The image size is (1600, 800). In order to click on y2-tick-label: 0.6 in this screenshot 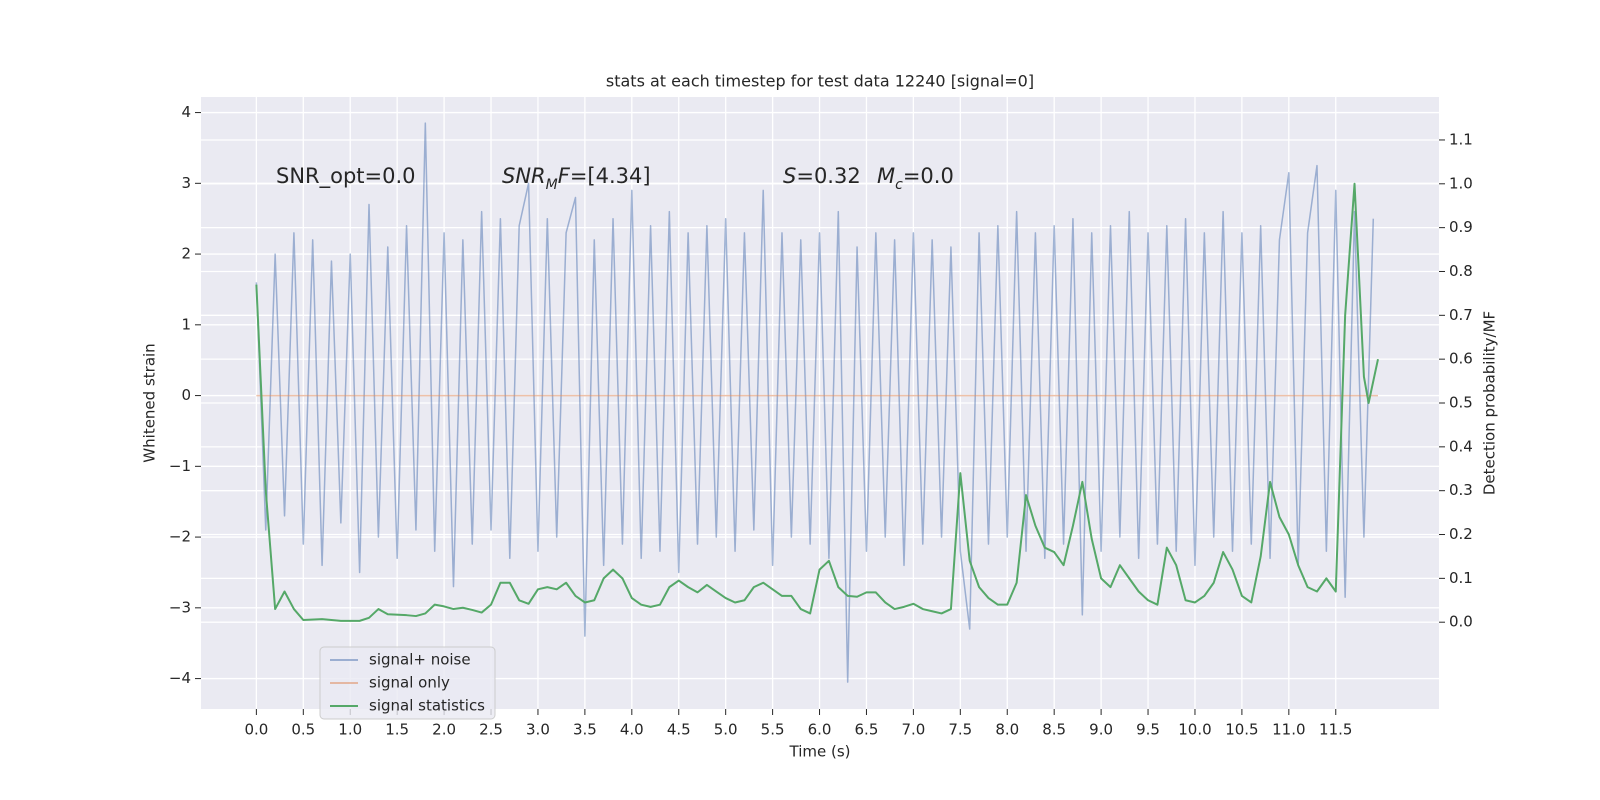, I will do `click(1461, 359)`.